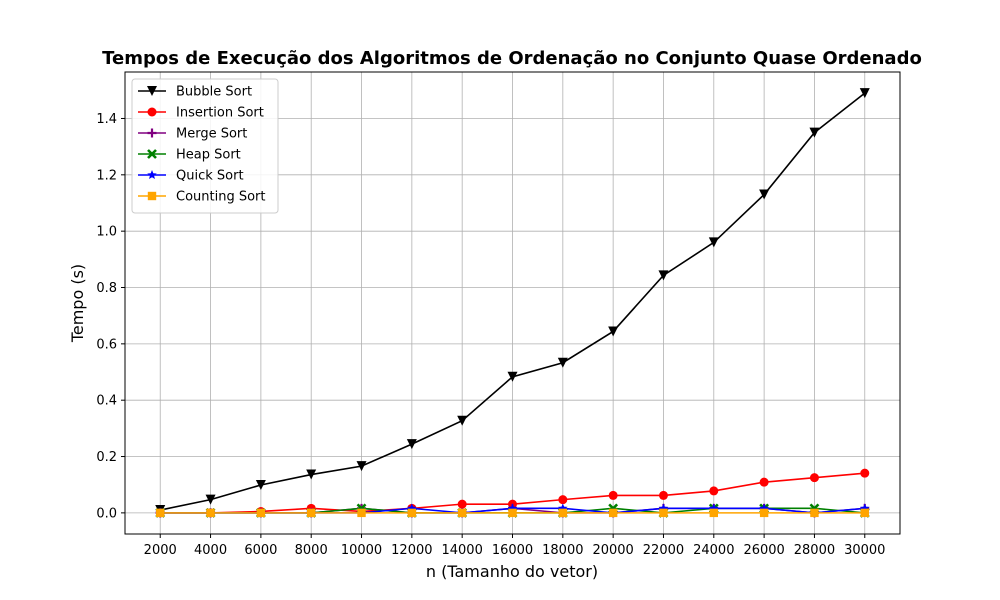 This screenshot has height=600, width=1000. Describe the element at coordinates (208, 155) in the screenshot. I see `legend-label: Heap Sort` at that location.